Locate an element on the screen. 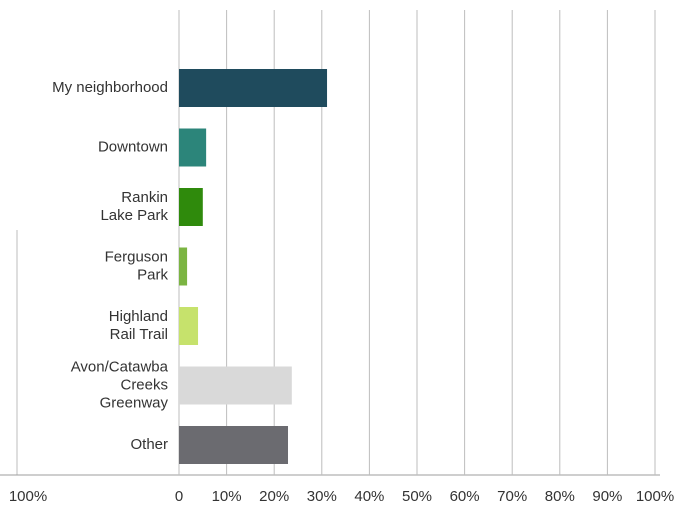 The height and width of the screenshot is (509, 698). x-tick-label: 90% is located at coordinates (607, 496).